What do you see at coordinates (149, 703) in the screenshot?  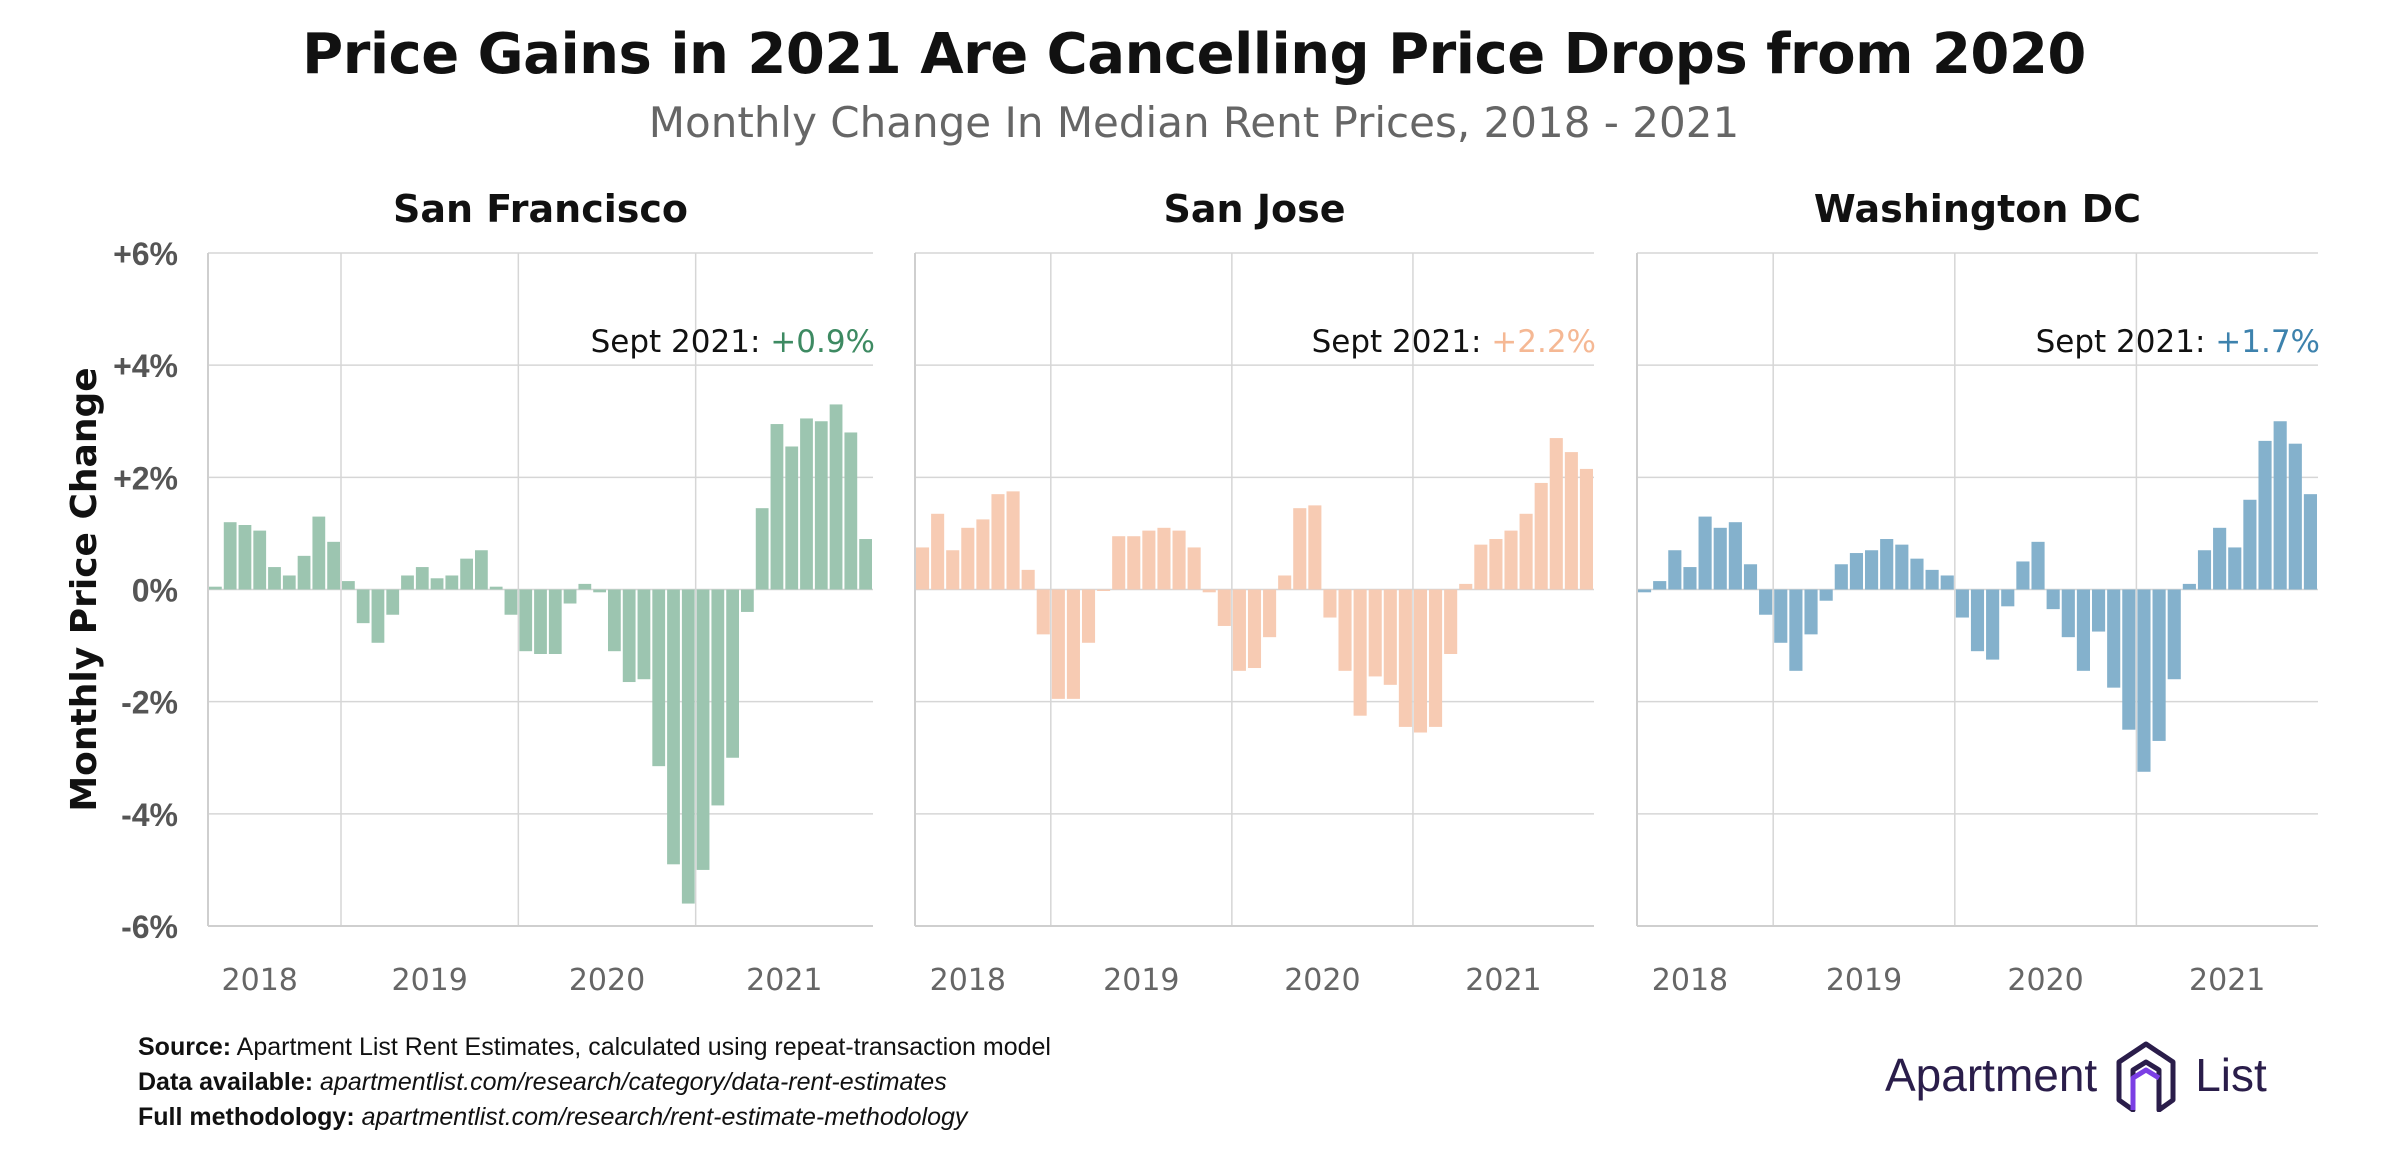 I see `y-tick-label: -2%` at bounding box center [149, 703].